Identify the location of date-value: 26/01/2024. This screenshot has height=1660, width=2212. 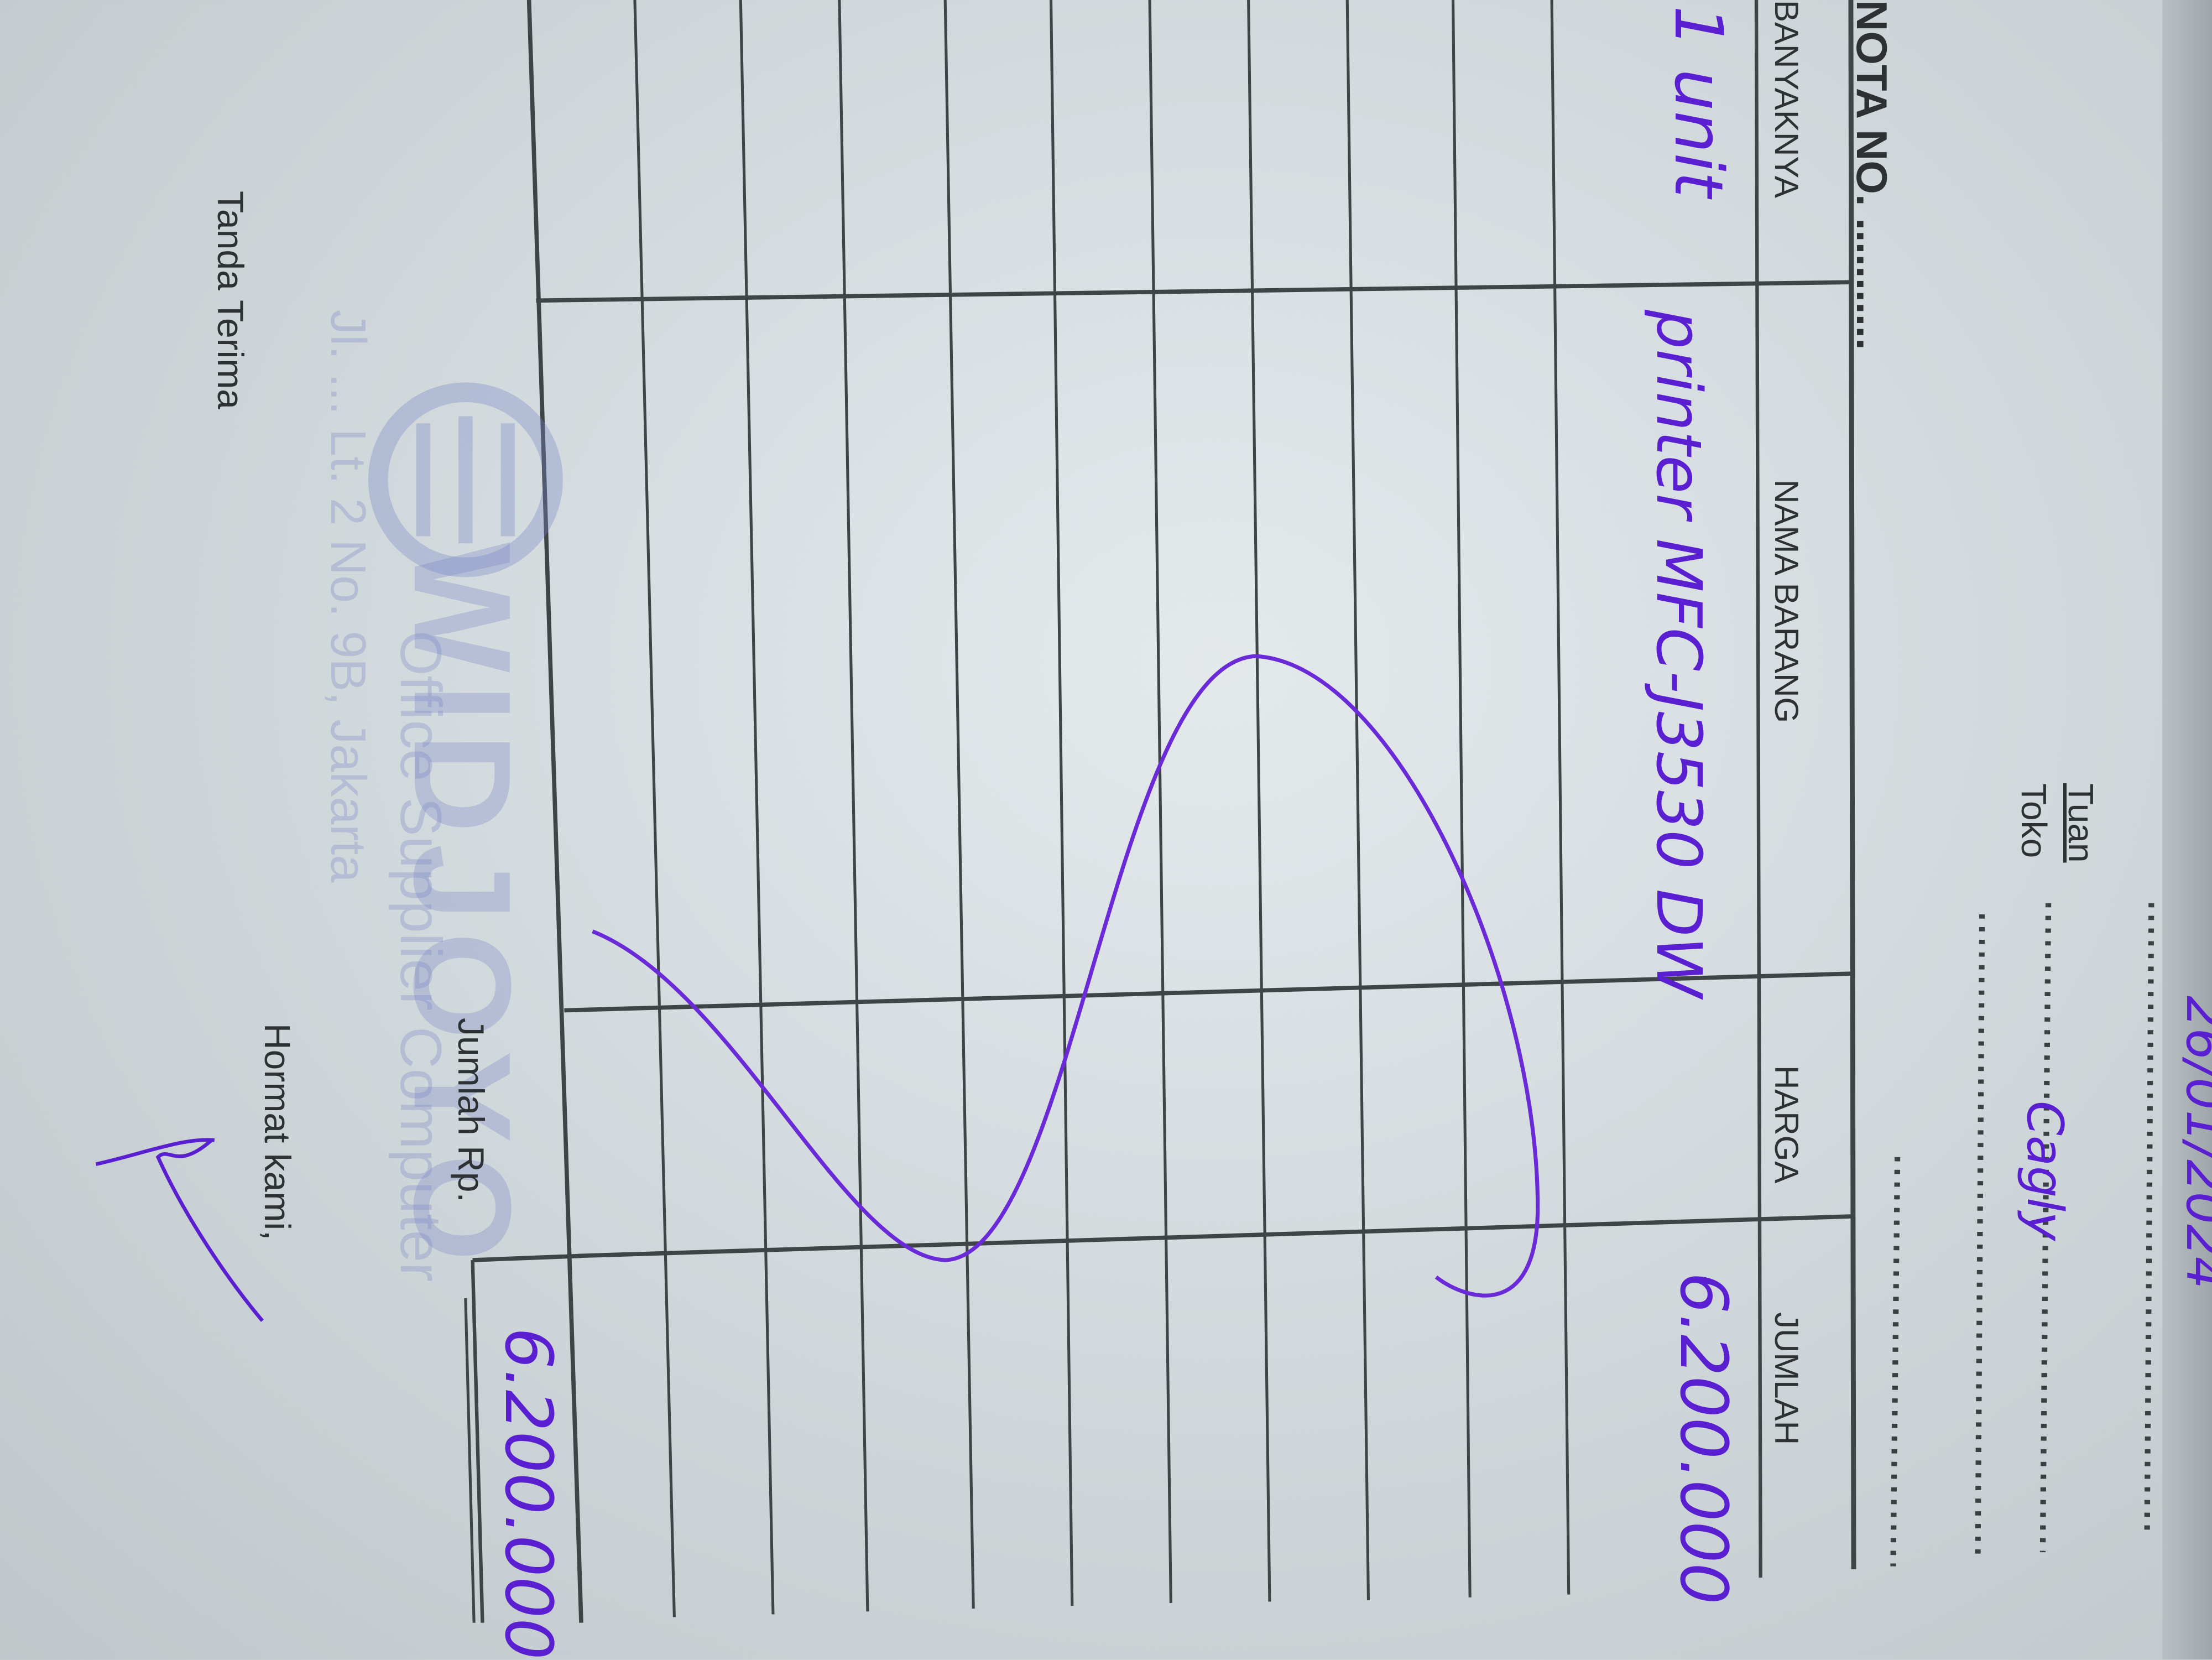
(2193, 1142).